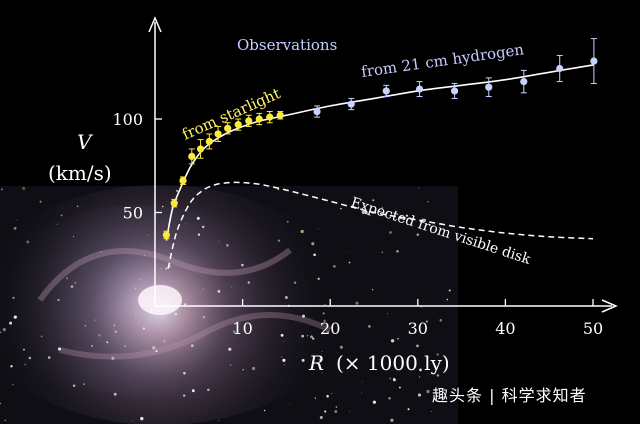 Image resolution: width=640 pixels, height=424 pixels. What do you see at coordinates (442, 60) in the screenshot?
I see `hydrogen-label: from 21 cm hydrogen` at bounding box center [442, 60].